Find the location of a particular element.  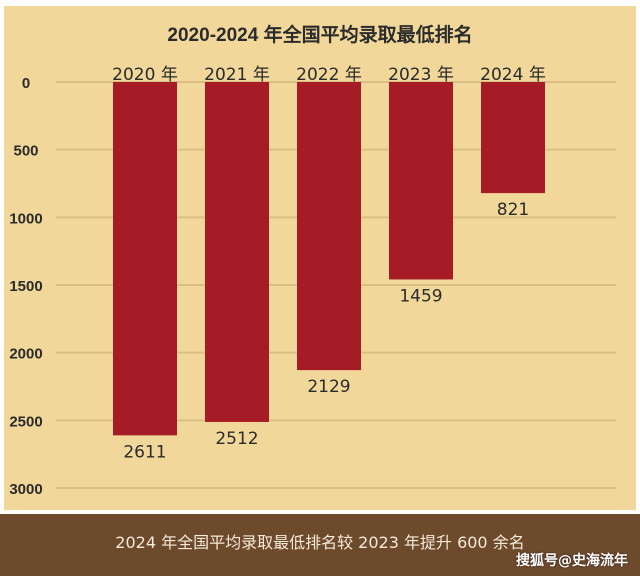

source-watermark: 搜狐号@史海流年 is located at coordinates (572, 561).